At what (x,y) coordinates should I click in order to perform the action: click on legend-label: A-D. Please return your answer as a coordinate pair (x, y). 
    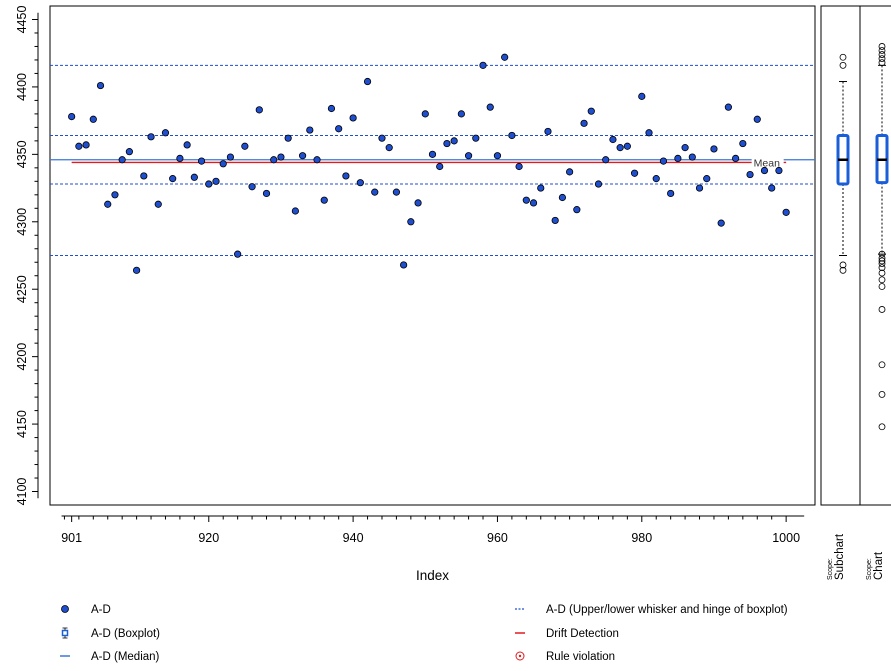
    Looking at the image, I should click on (101, 610).